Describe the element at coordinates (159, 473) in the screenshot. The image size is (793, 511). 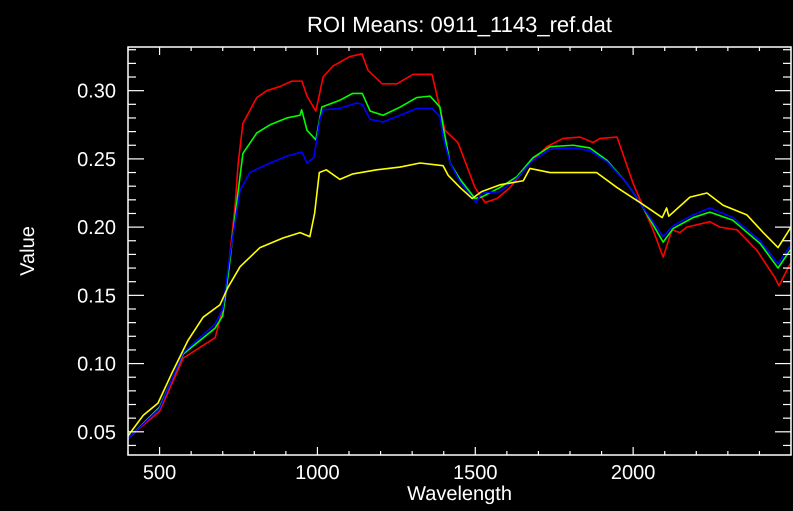
I see `x-tick-label: 500` at that location.